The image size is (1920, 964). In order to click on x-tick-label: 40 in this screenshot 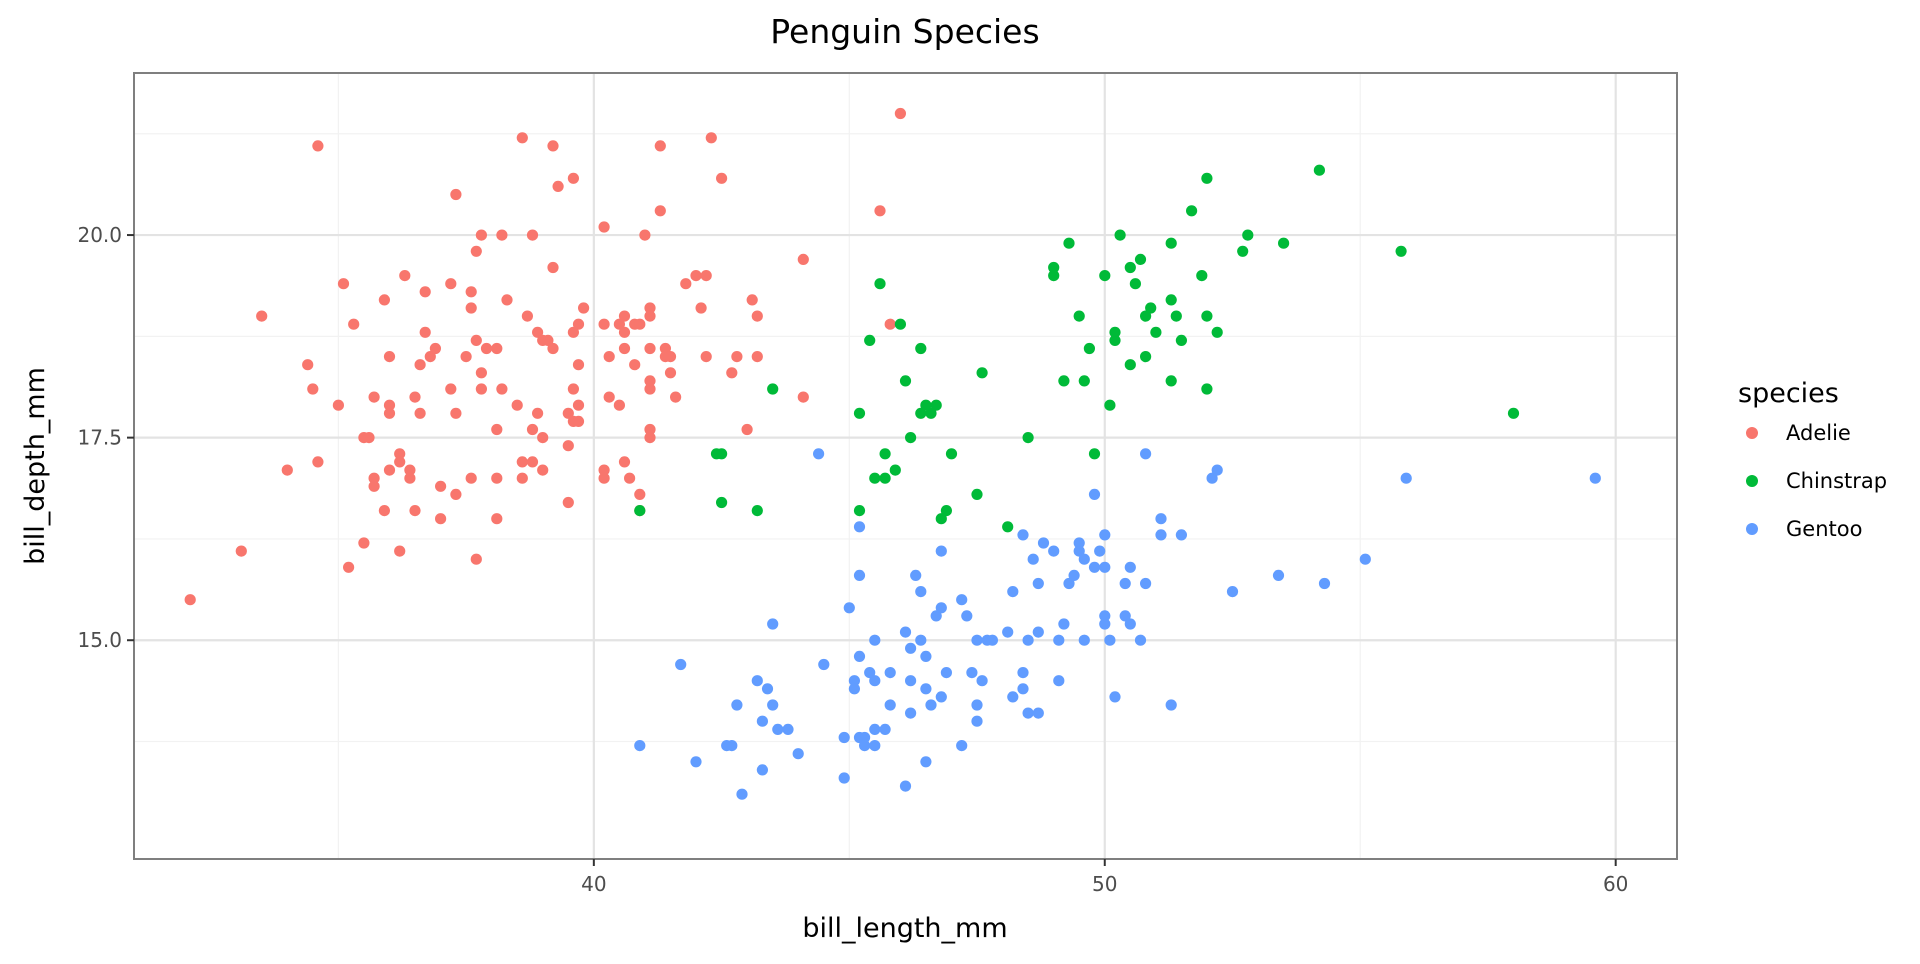, I will do `click(593, 884)`.